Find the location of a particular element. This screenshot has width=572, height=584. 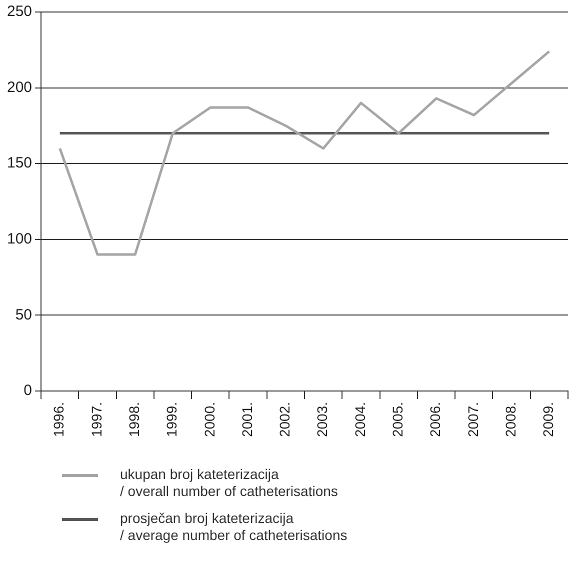

x-tick-label: 2001. is located at coordinates (246, 420).